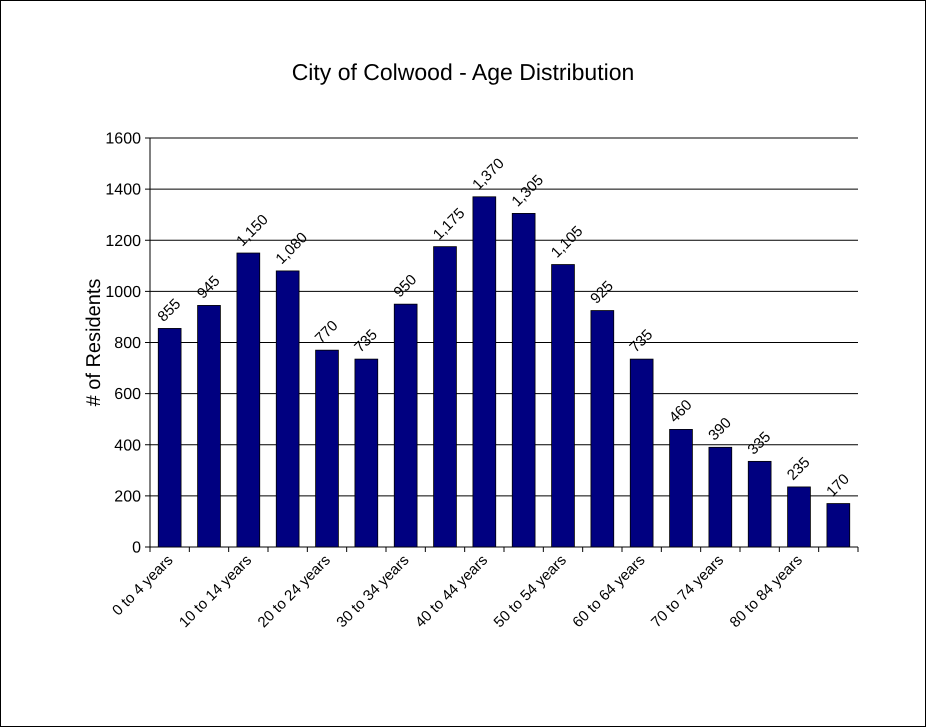 The width and height of the screenshot is (926, 727). Describe the element at coordinates (799, 469) in the screenshot. I see `data-label: 235` at that location.